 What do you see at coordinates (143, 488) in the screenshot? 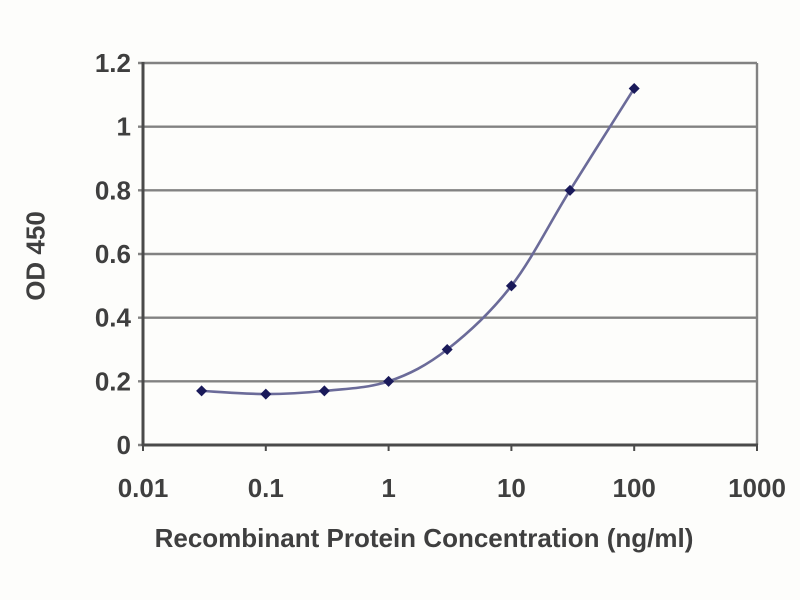
I see `x-tick-label: 0.01` at bounding box center [143, 488].